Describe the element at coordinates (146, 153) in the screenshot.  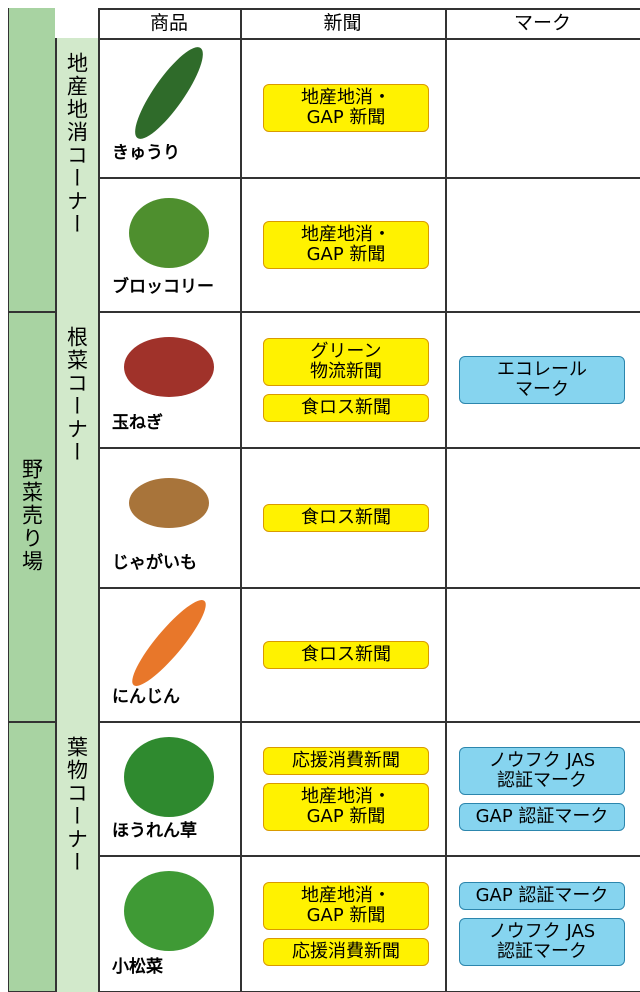
I see `product-name: きゅうり` at that location.